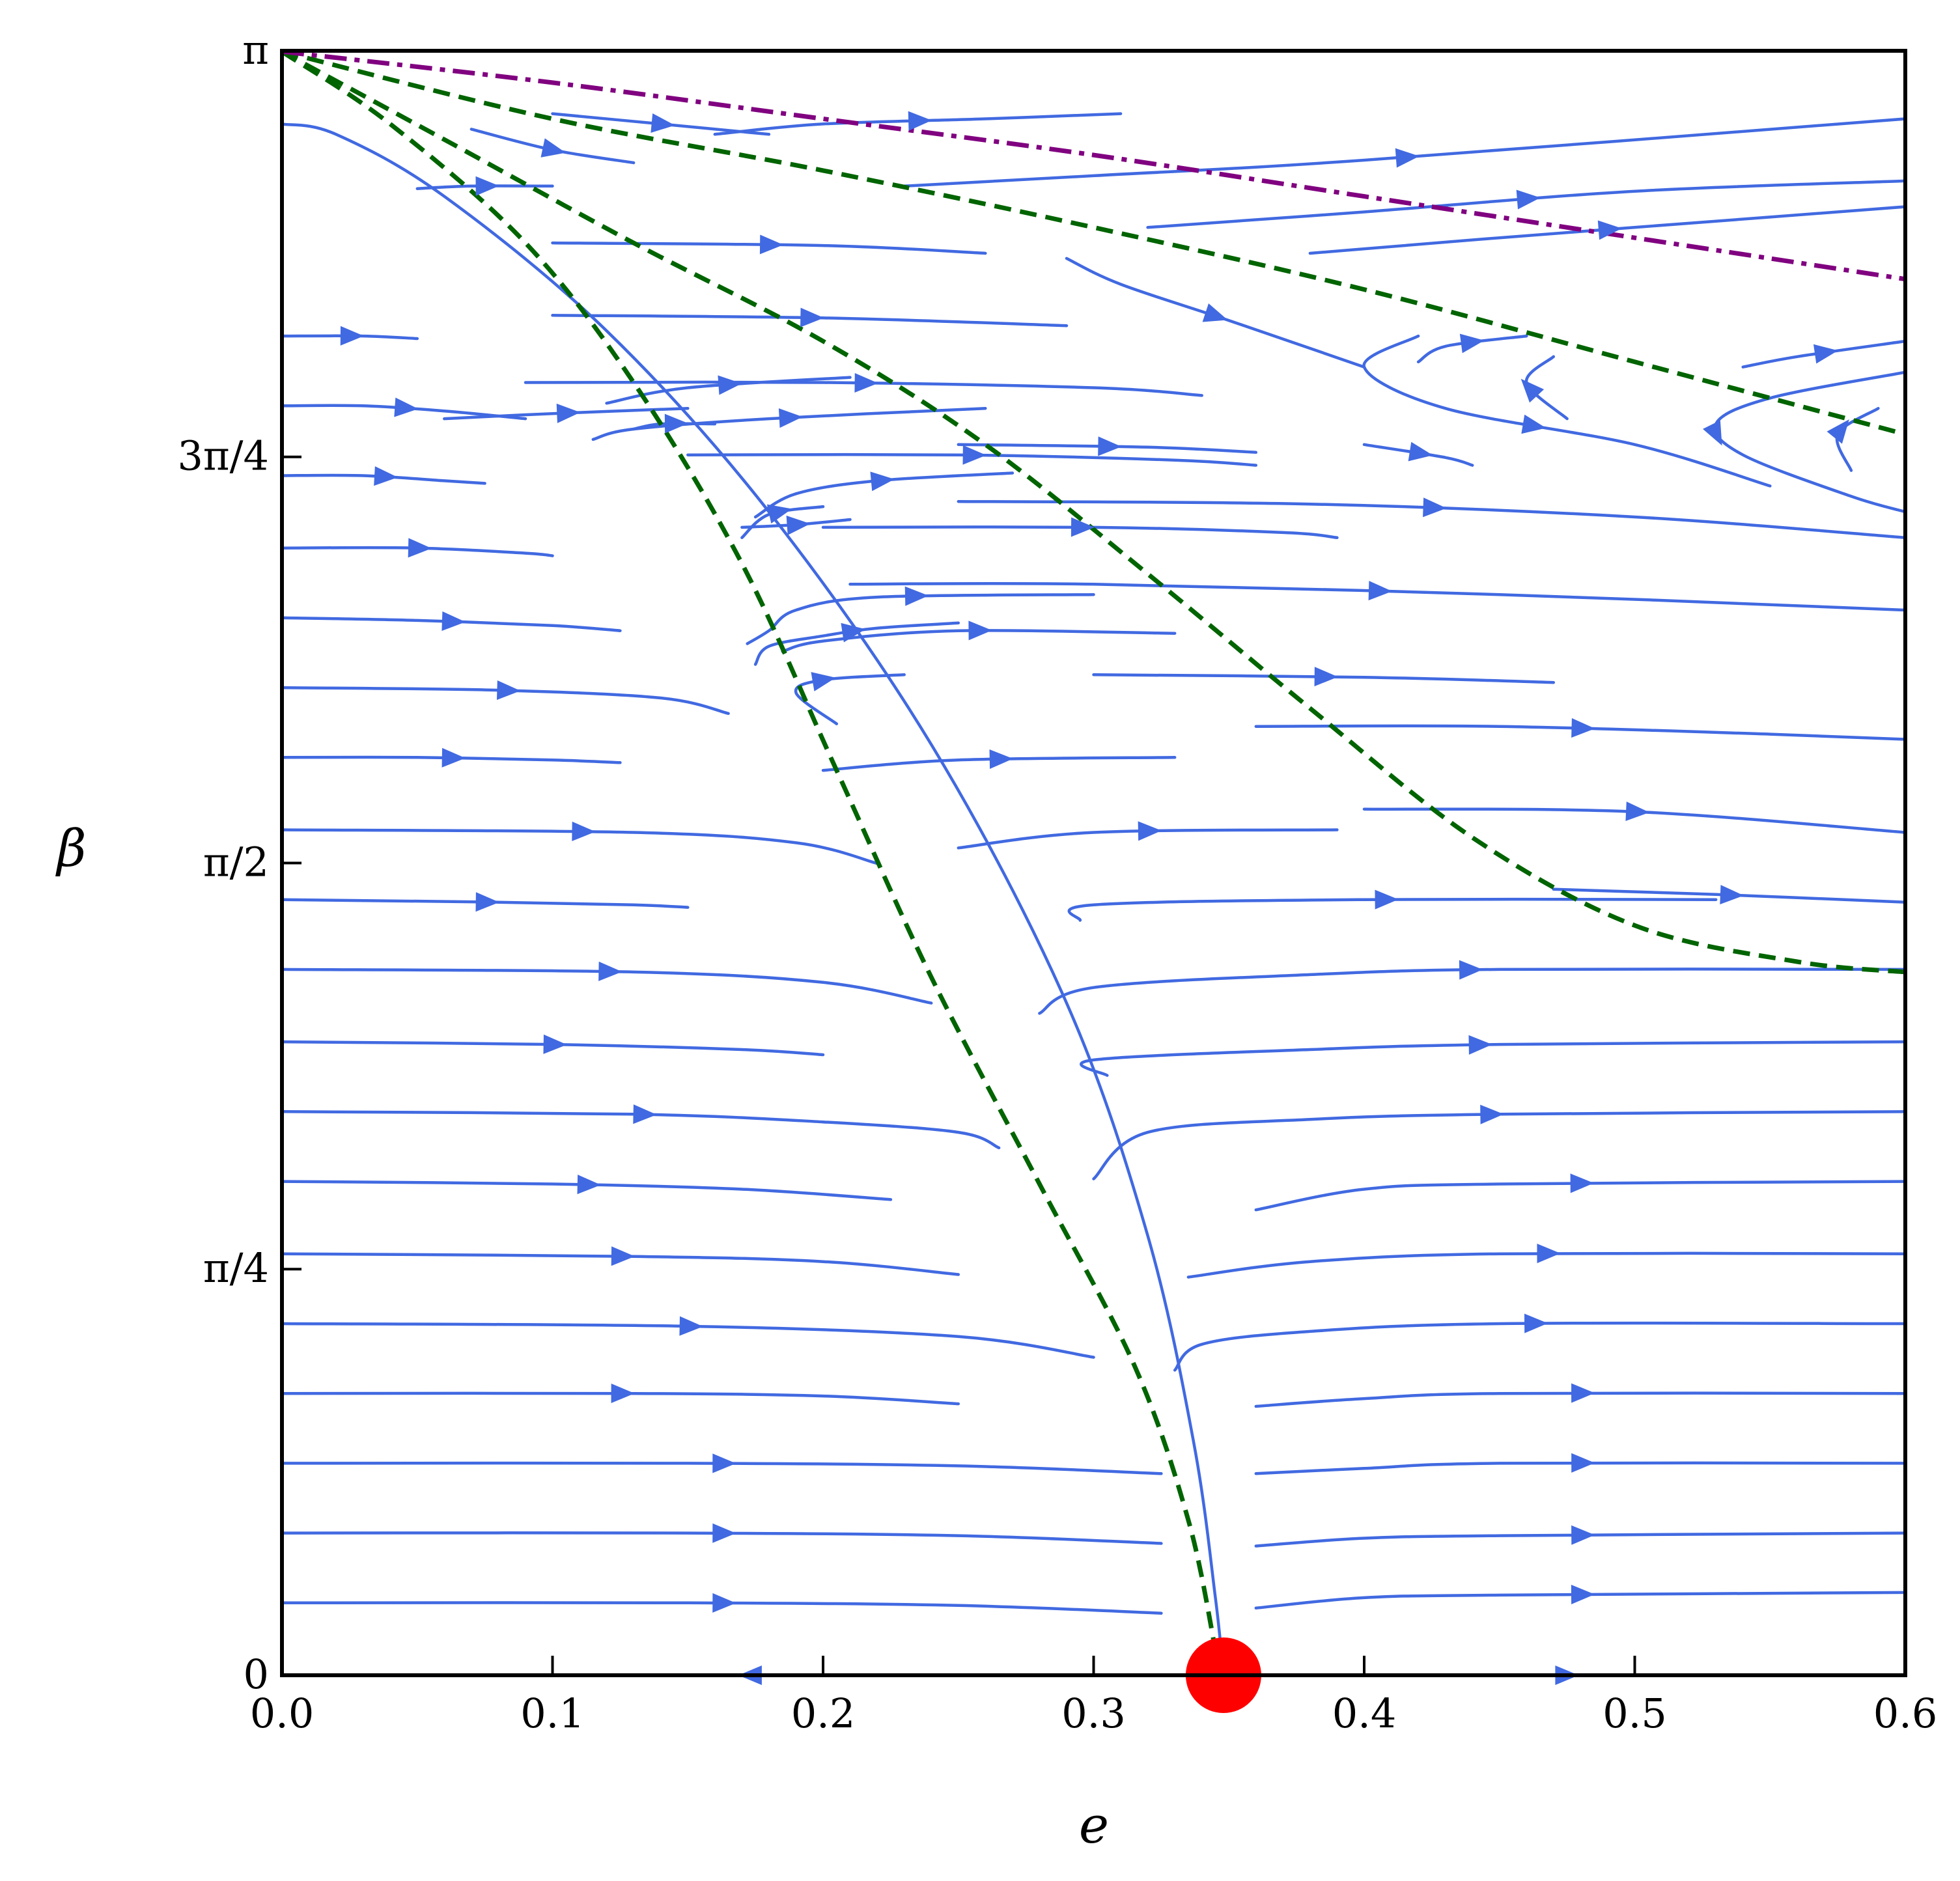 This screenshot has width=1960, height=1881. What do you see at coordinates (223, 456) in the screenshot?
I see `y-tick-label-3: 3π/4` at bounding box center [223, 456].